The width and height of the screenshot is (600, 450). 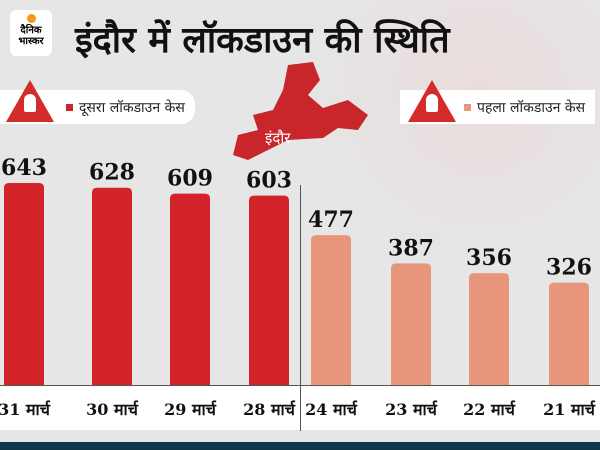 What do you see at coordinates (112, 409) in the screenshot?
I see `x-tick-label: 30 मार्च` at bounding box center [112, 409].